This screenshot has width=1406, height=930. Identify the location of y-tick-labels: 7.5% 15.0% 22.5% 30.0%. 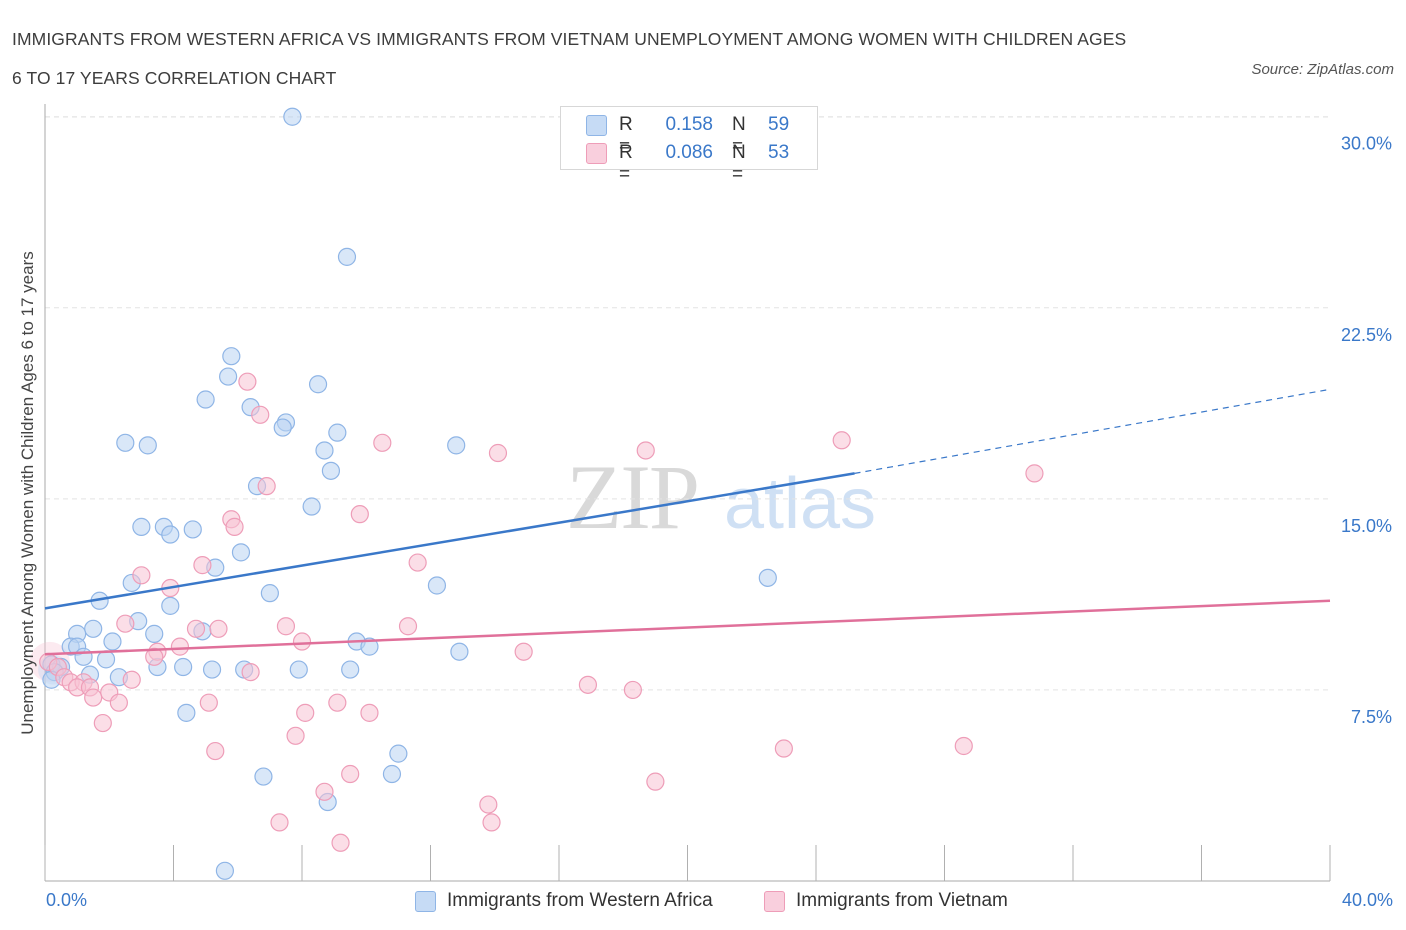
(1366, 430).